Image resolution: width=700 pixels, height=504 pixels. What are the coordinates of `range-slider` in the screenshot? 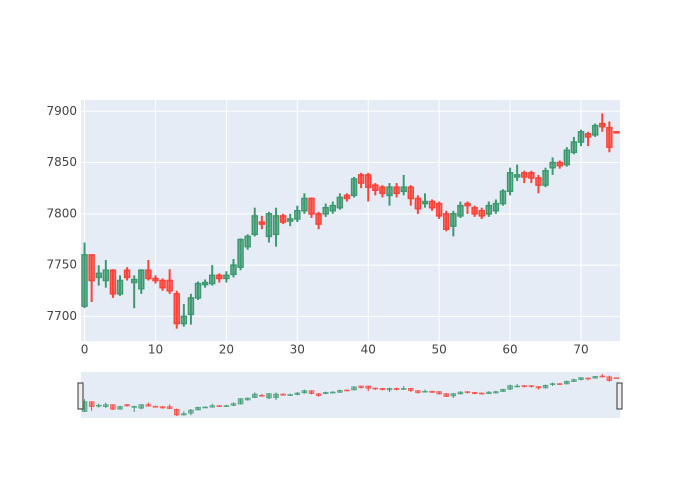 It's located at (350, 395).